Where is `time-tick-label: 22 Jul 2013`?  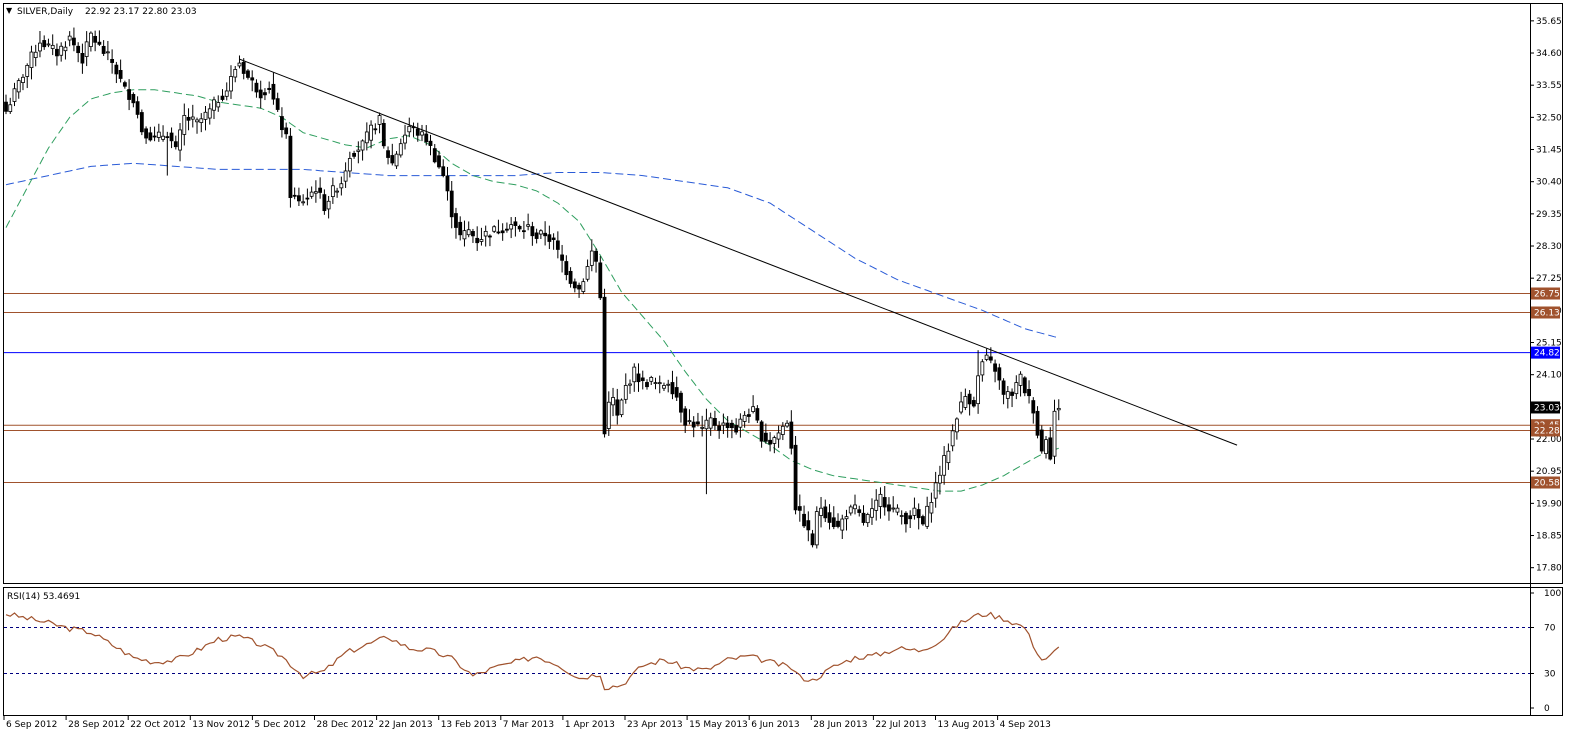
time-tick-label: 22 Jul 2013 is located at coordinates (900, 725).